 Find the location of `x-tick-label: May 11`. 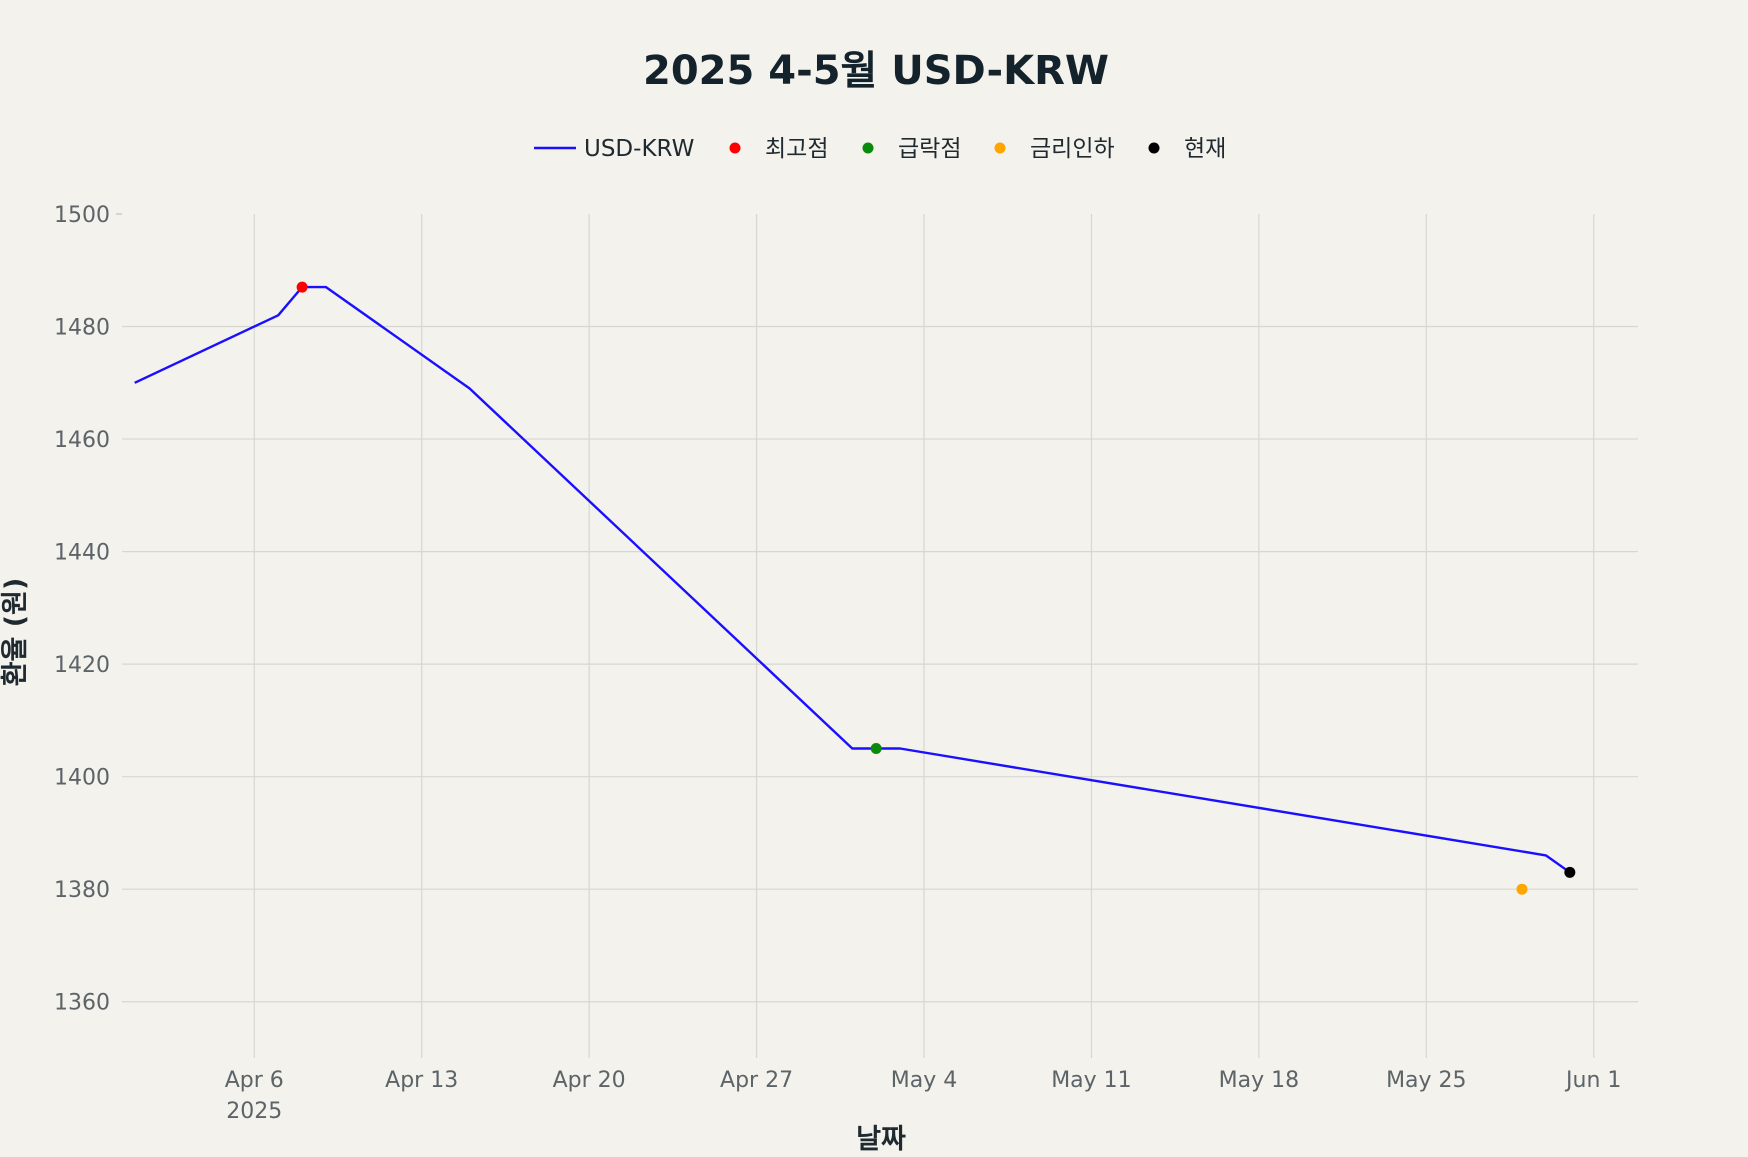

x-tick-label: May 11 is located at coordinates (1091, 1080).